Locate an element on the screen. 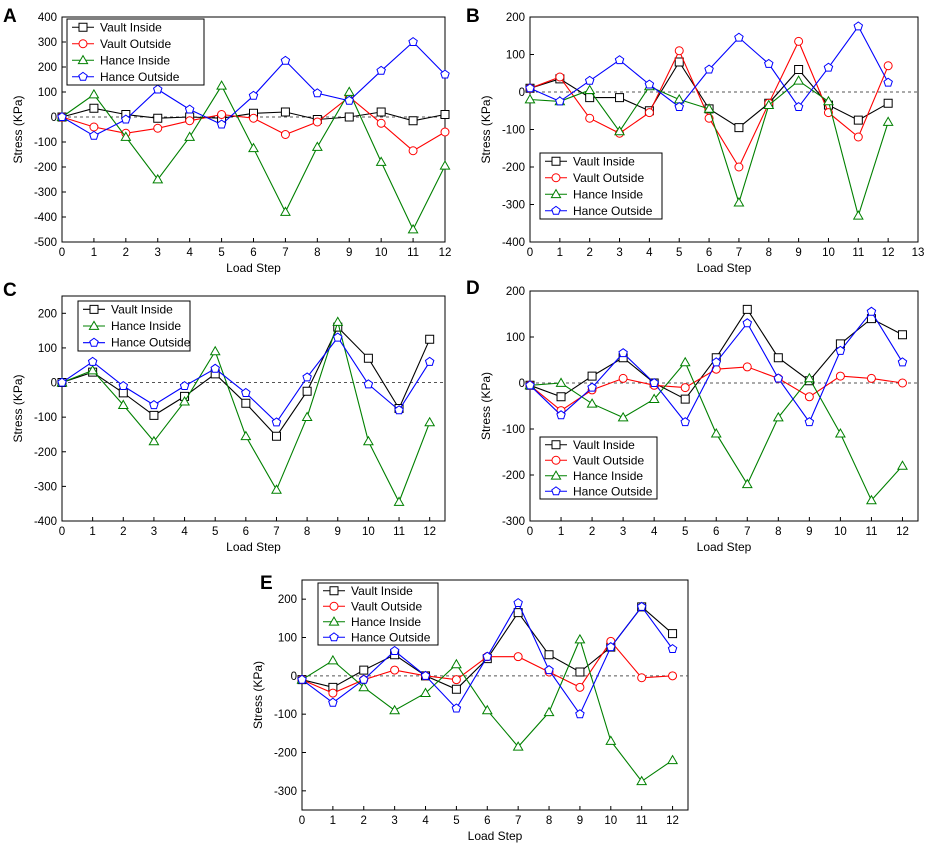 The height and width of the screenshot is (844, 927). legend-label: Hance Inside is located at coordinates (386, 622).